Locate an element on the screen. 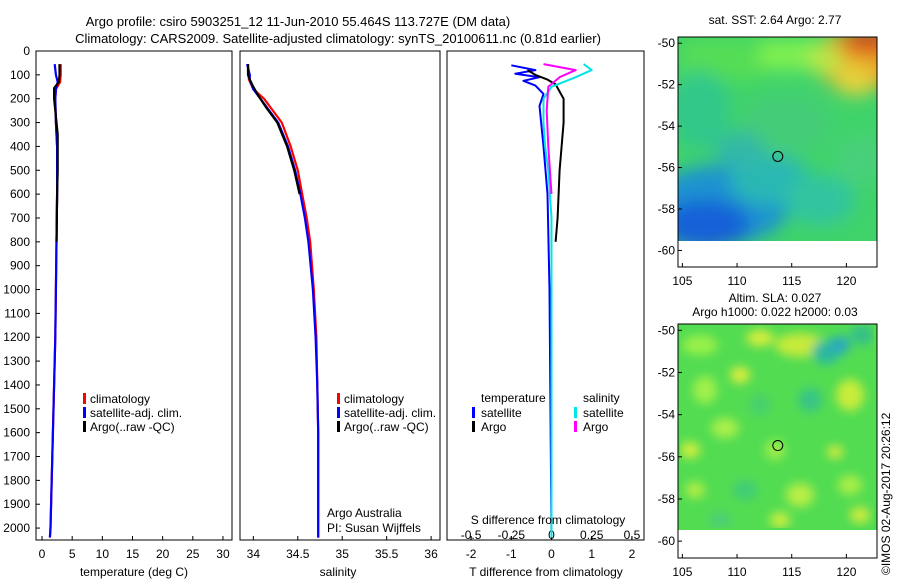 The width and height of the screenshot is (900, 580). temperature-x-axis: 0 5 10 15 20 25 30 is located at coordinates (134, 548).